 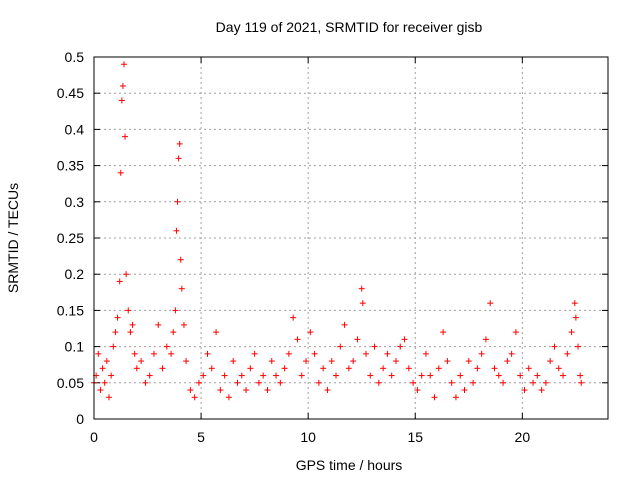 I want to click on y-tick-label: 0.5, so click(x=75, y=57).